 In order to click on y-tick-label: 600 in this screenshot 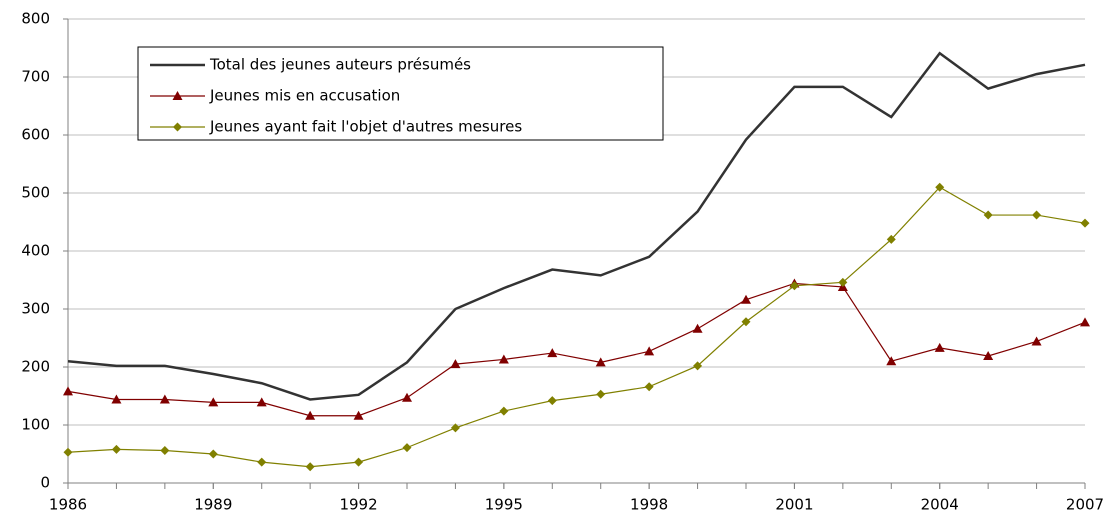, I will do `click(35, 135)`.